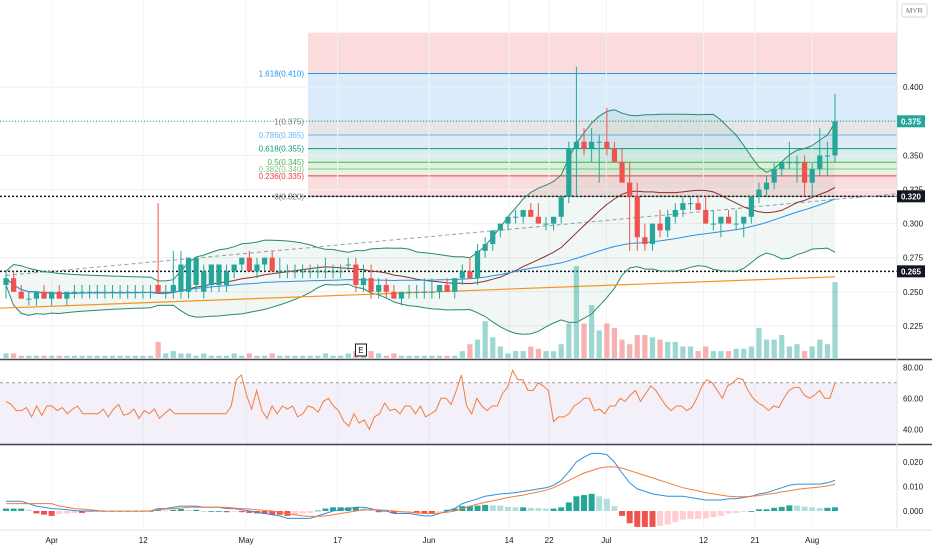  Describe the element at coordinates (52, 540) in the screenshot. I see `time-tick-label: Apr` at that location.